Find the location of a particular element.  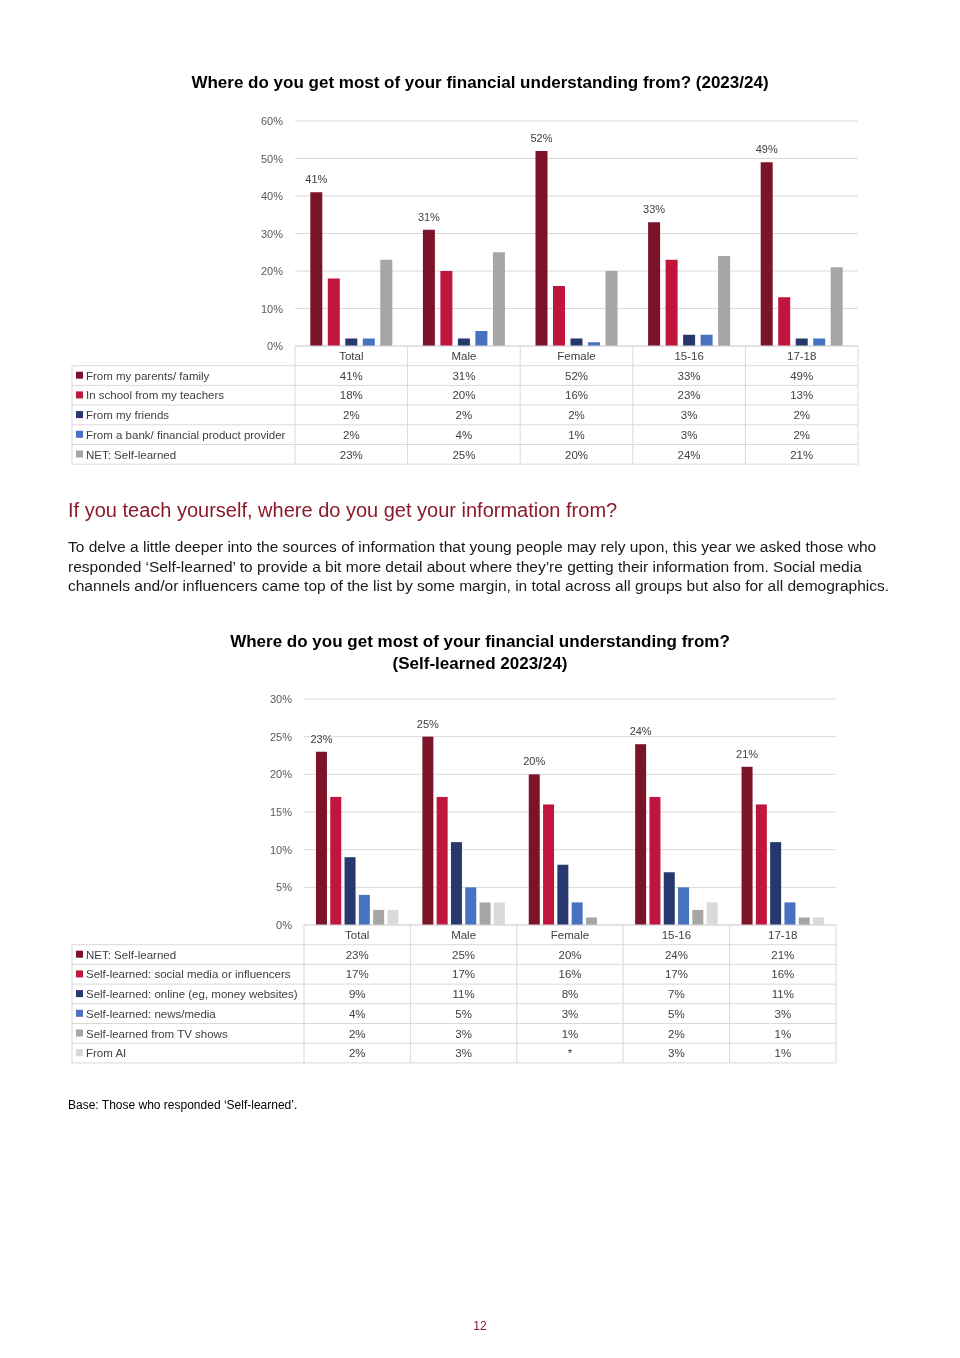

data-label: 8% is located at coordinates (570, 994).